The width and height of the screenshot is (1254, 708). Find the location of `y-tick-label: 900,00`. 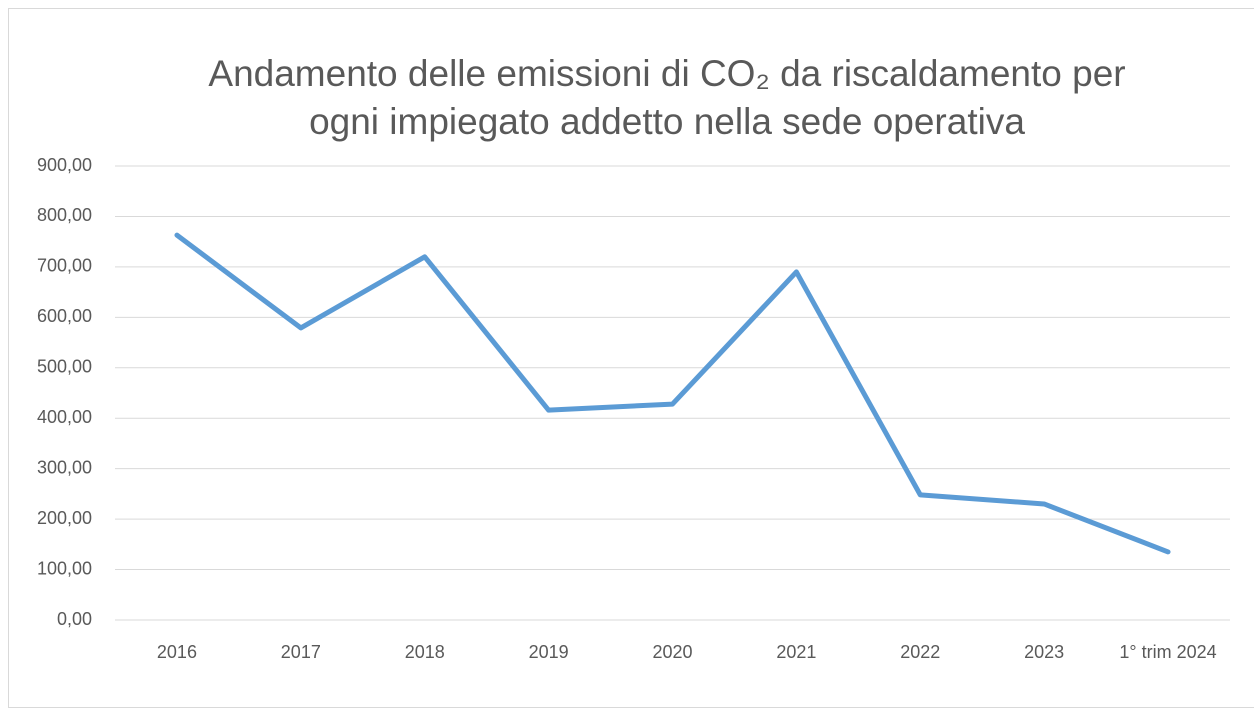

y-tick-label: 900,00 is located at coordinates (64, 165).